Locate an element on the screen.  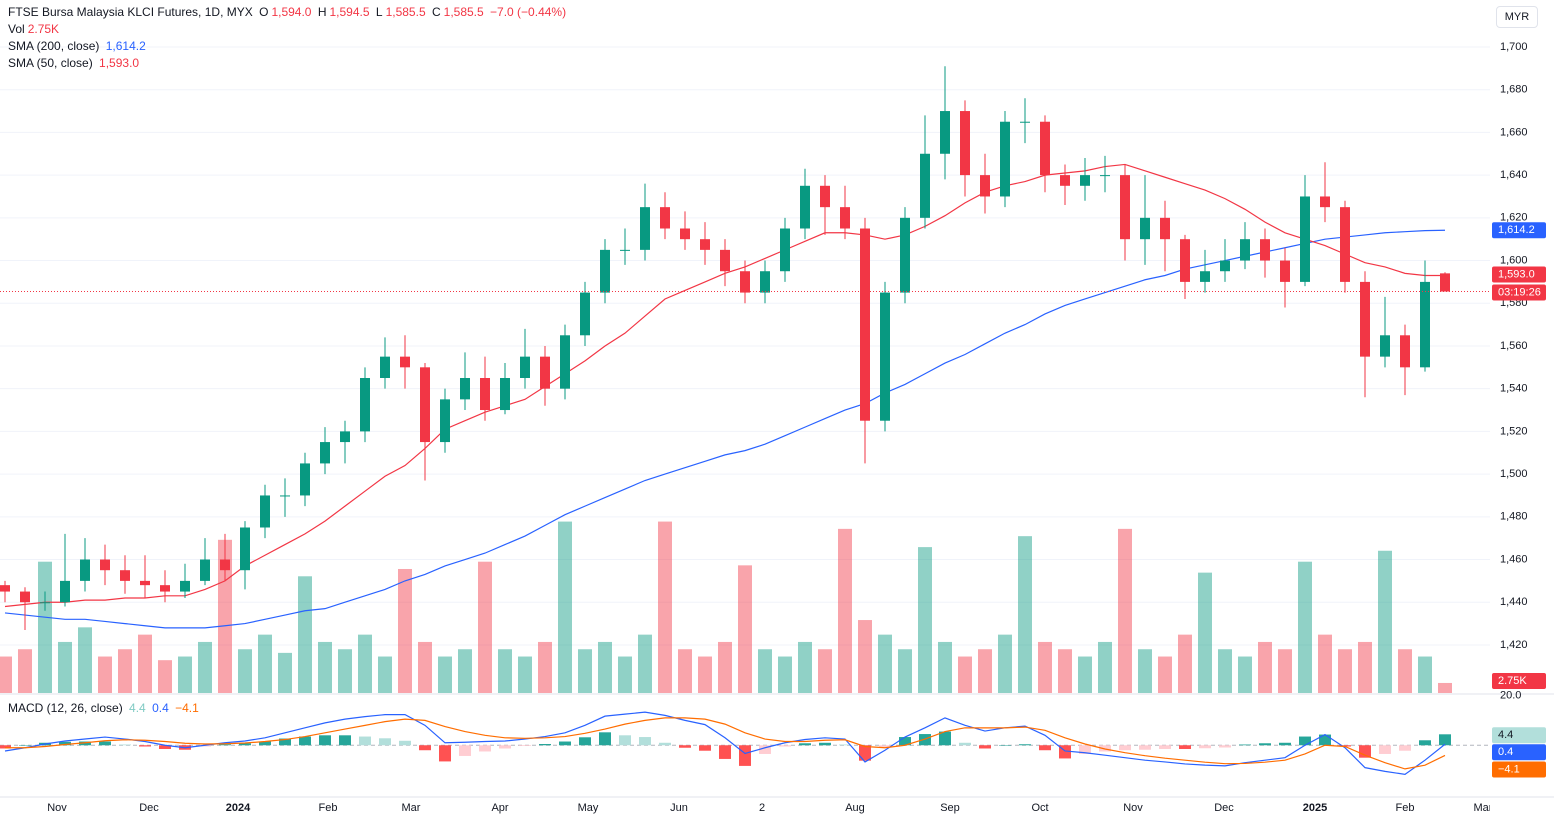
x-tick-label: 2025 is located at coordinates (1315, 808).